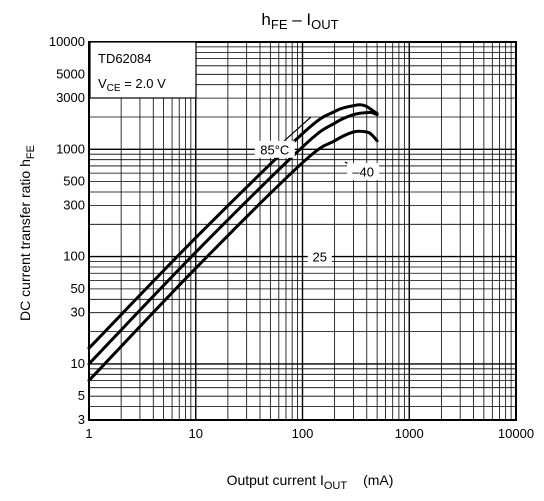 The width and height of the screenshot is (544, 501). What do you see at coordinates (74, 256) in the screenshot?
I see `y-tick-label: 100` at bounding box center [74, 256].